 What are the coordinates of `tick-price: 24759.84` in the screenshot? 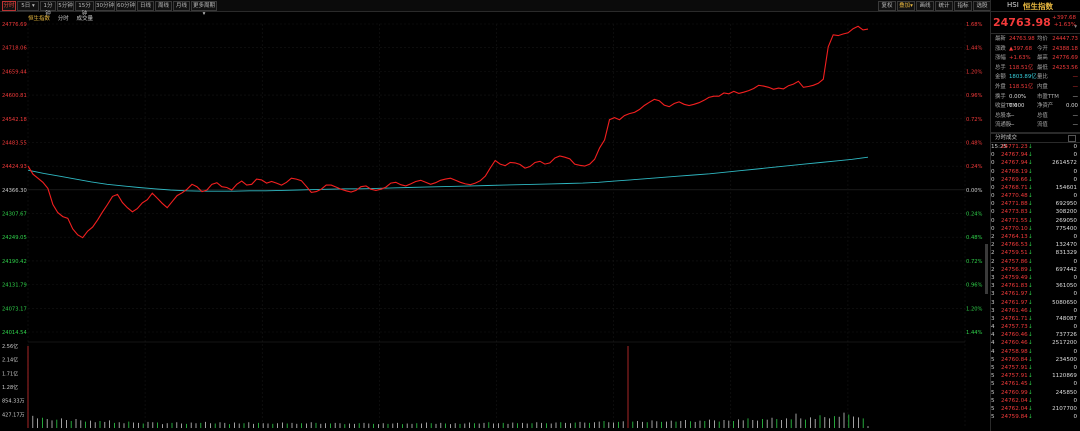 It's located at (1014, 417).